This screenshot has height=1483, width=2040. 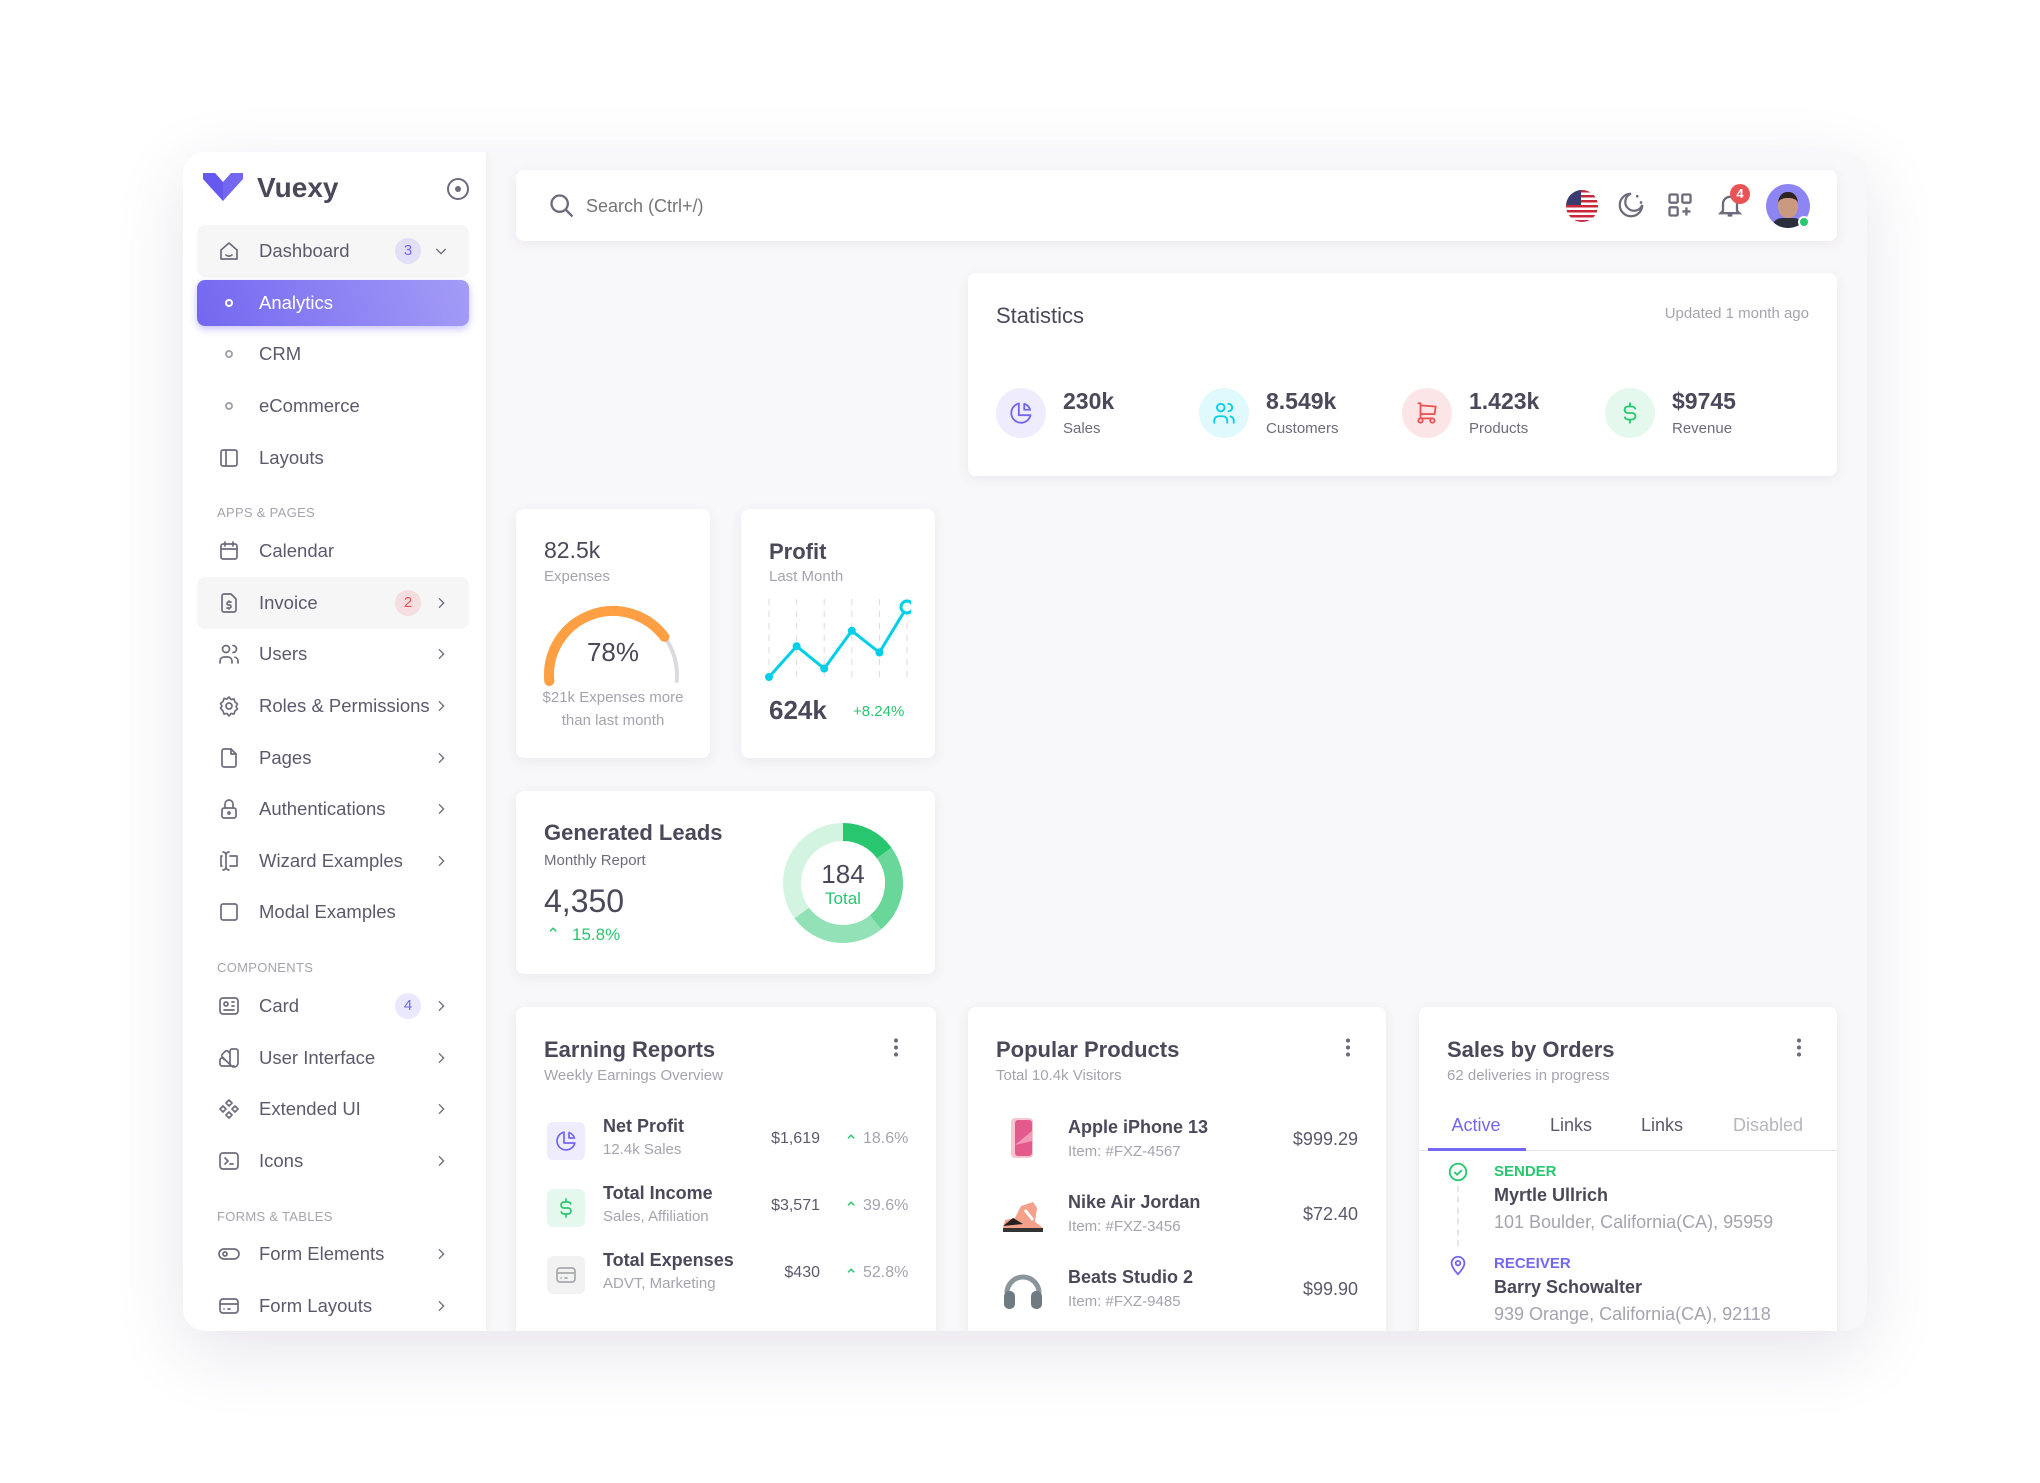 I want to click on user-avatar, so click(x=1788, y=206).